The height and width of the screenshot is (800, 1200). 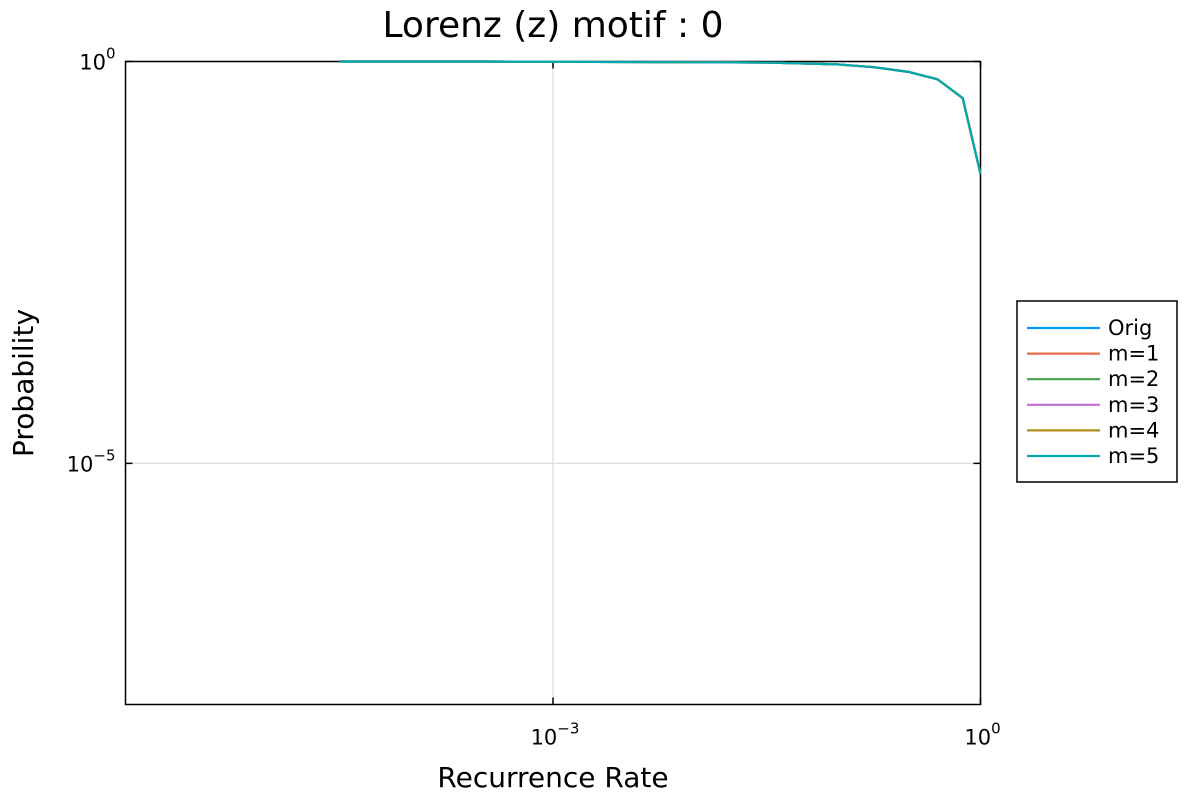 I want to click on series-line-m=3, so click(x=660, y=117).